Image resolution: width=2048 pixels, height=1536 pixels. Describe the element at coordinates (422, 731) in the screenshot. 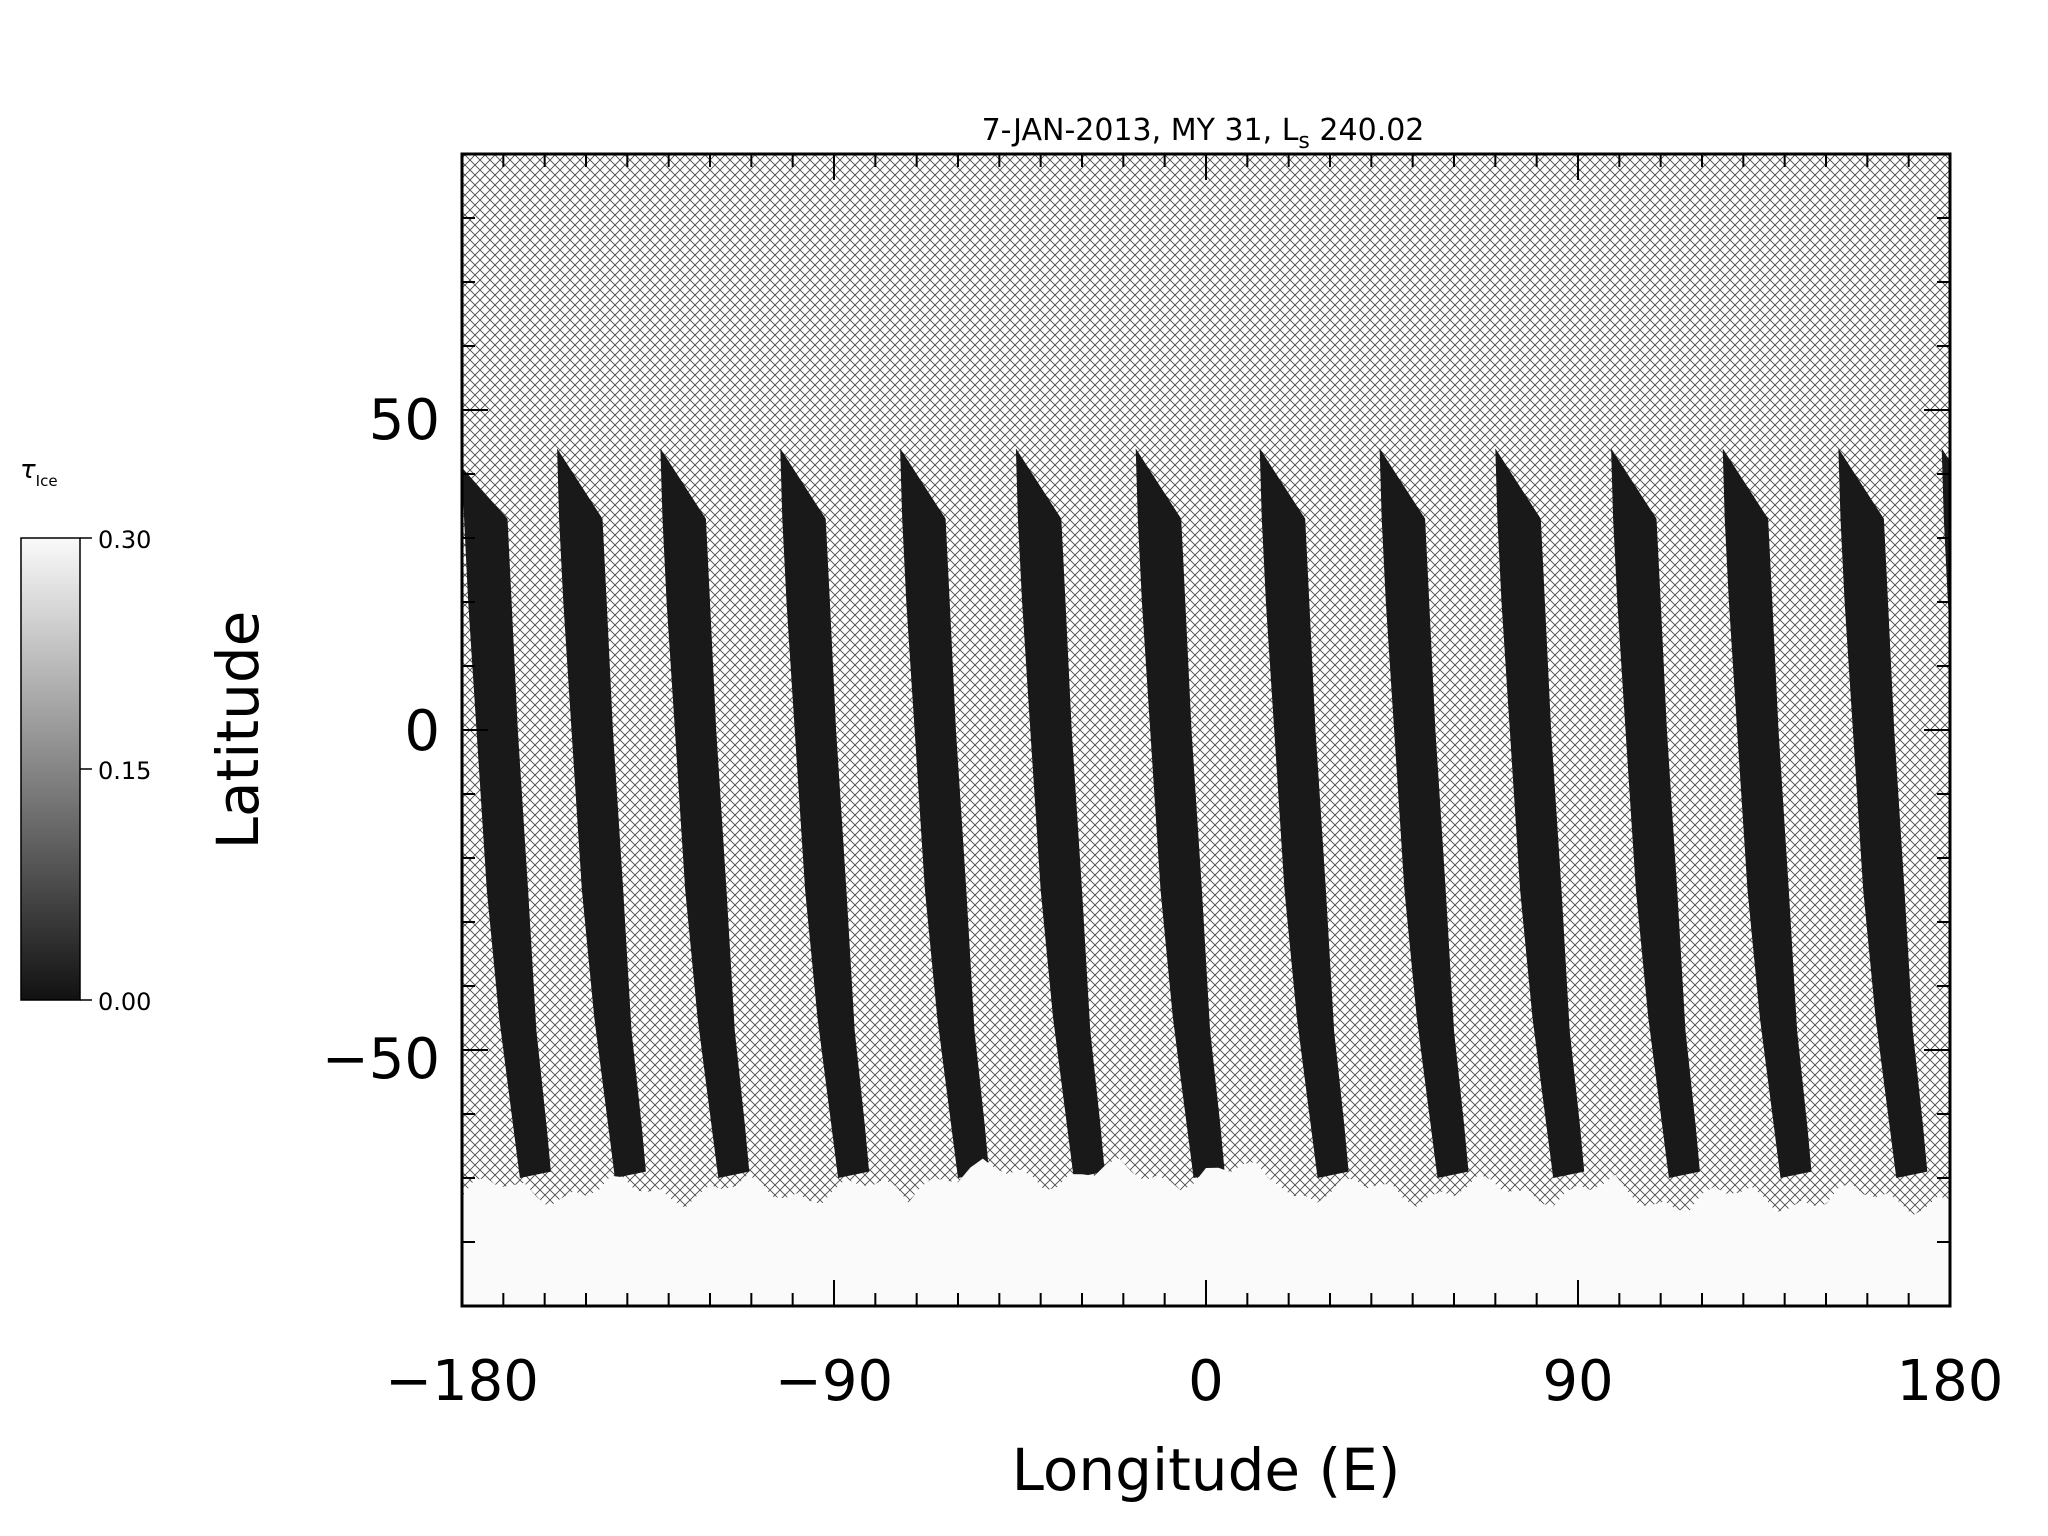

I see `y-tick-label: 0` at that location.